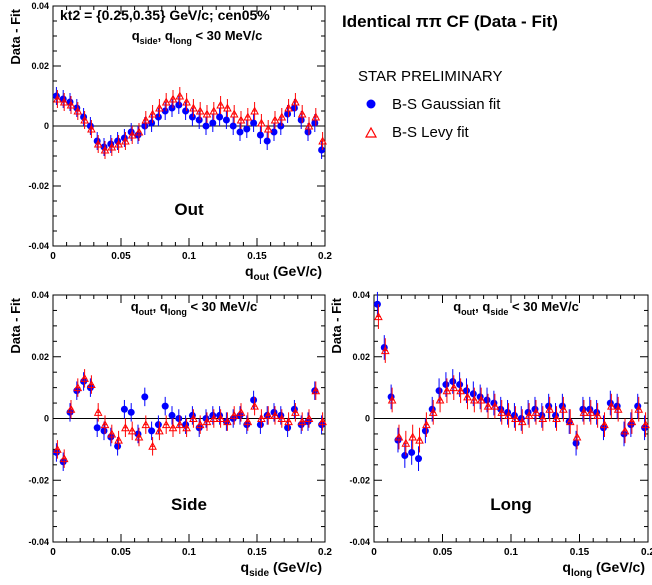  I want to click on x-tick-label: 0.05, so click(443, 552).